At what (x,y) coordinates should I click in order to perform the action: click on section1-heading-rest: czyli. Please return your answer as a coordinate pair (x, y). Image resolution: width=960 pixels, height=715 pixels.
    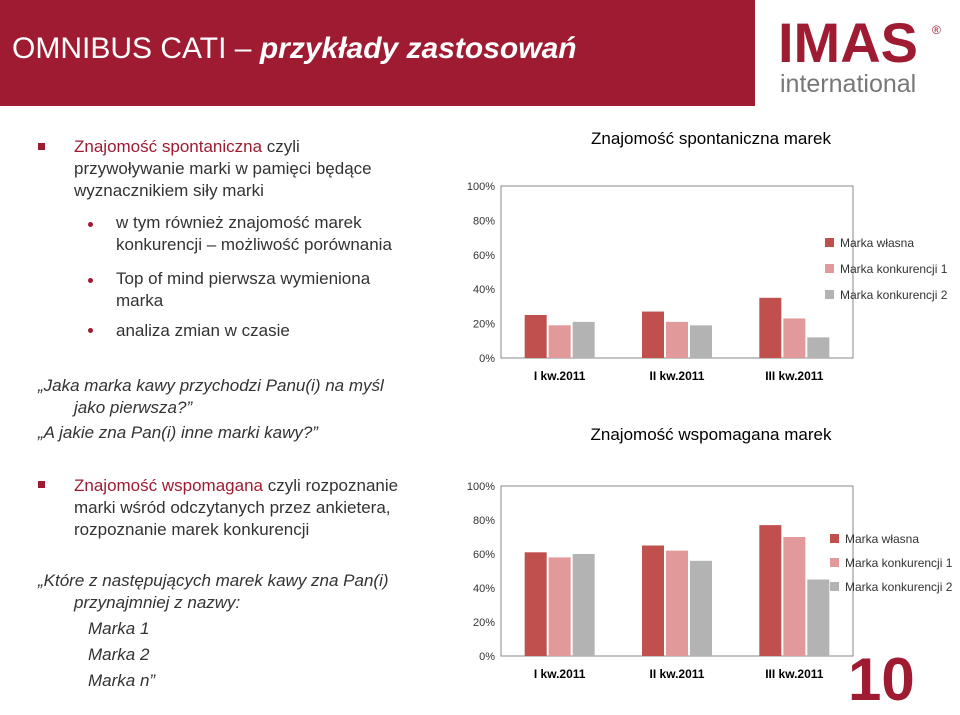
    Looking at the image, I should click on (281, 146).